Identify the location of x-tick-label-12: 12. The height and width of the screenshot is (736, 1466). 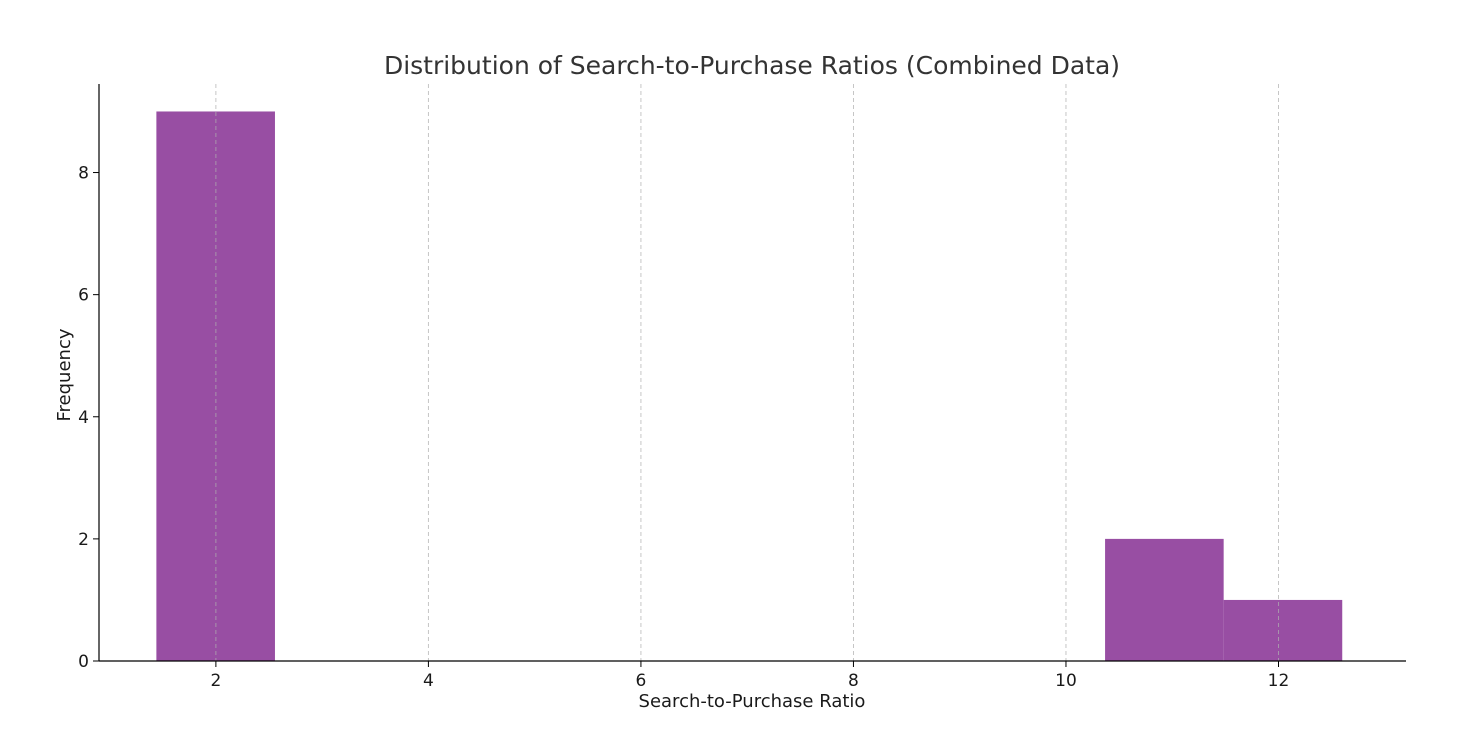
(1279, 681).